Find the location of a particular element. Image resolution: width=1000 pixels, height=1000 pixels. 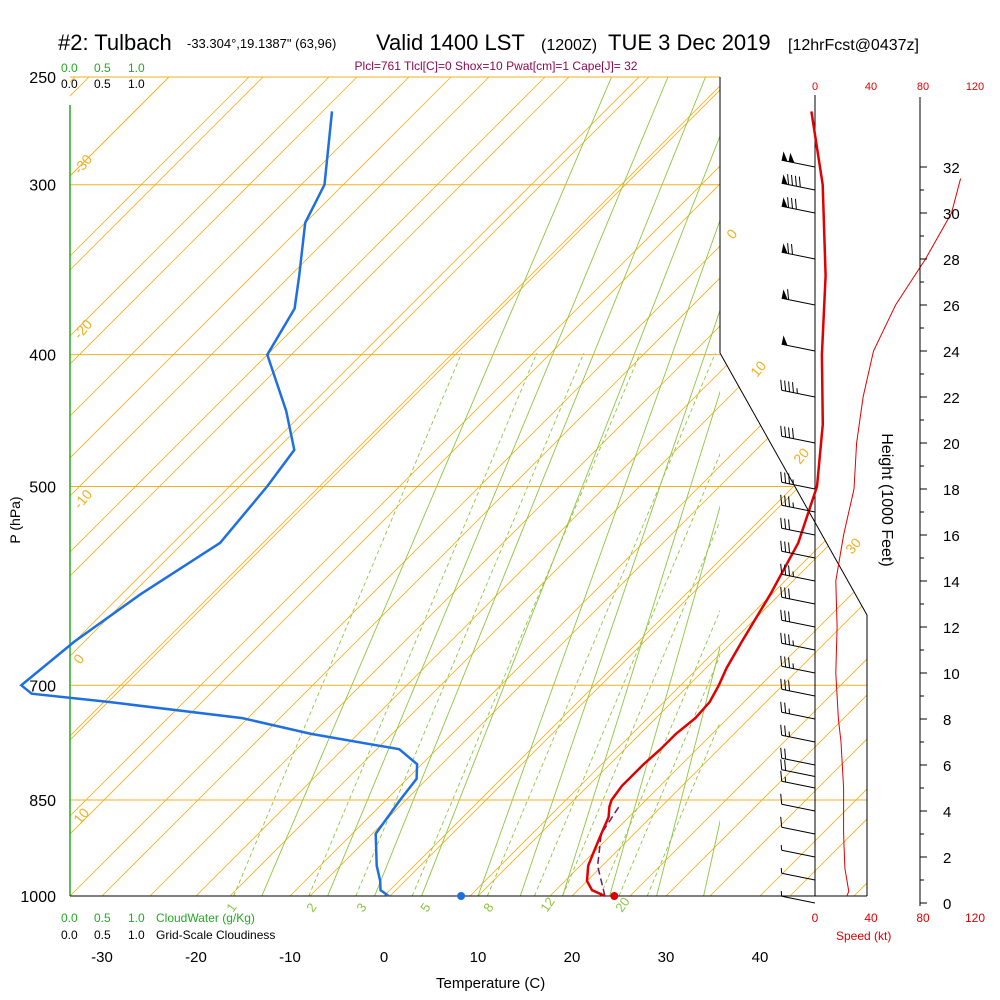

height-tick-label: 30 is located at coordinates (951, 214).